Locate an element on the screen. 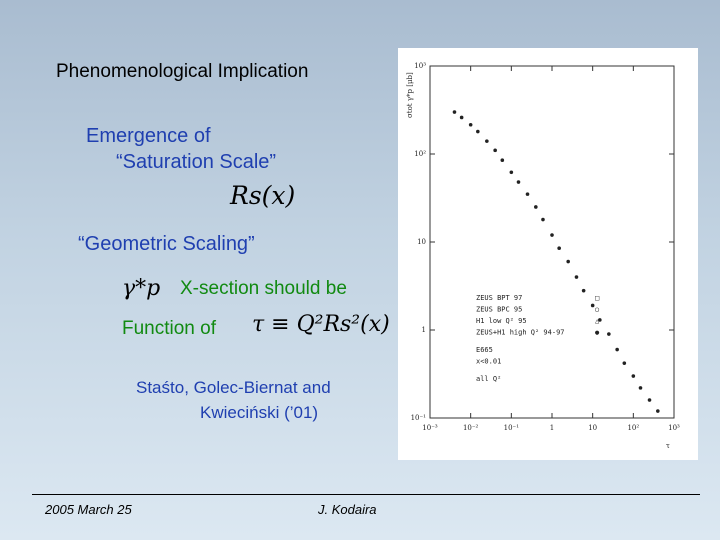 The height and width of the screenshot is (540, 720). legend-entry: ZEUS+H1 high Q² 94-97 is located at coordinates (520, 333).